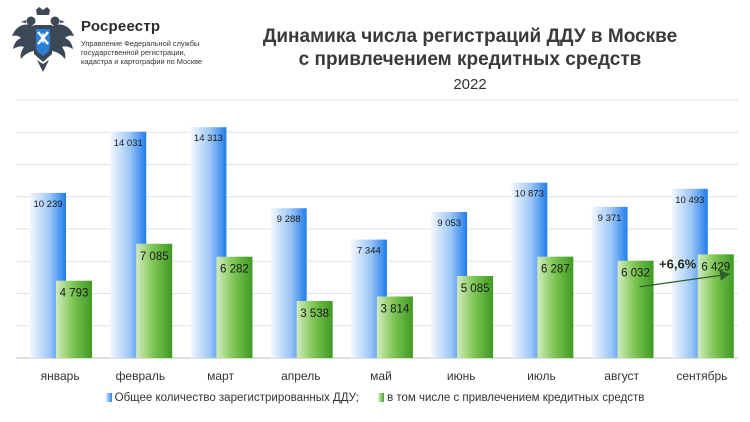 This screenshot has width=750, height=422. Describe the element at coordinates (635, 274) in the screenshot. I see `data-label-credit: 6 032` at that location.